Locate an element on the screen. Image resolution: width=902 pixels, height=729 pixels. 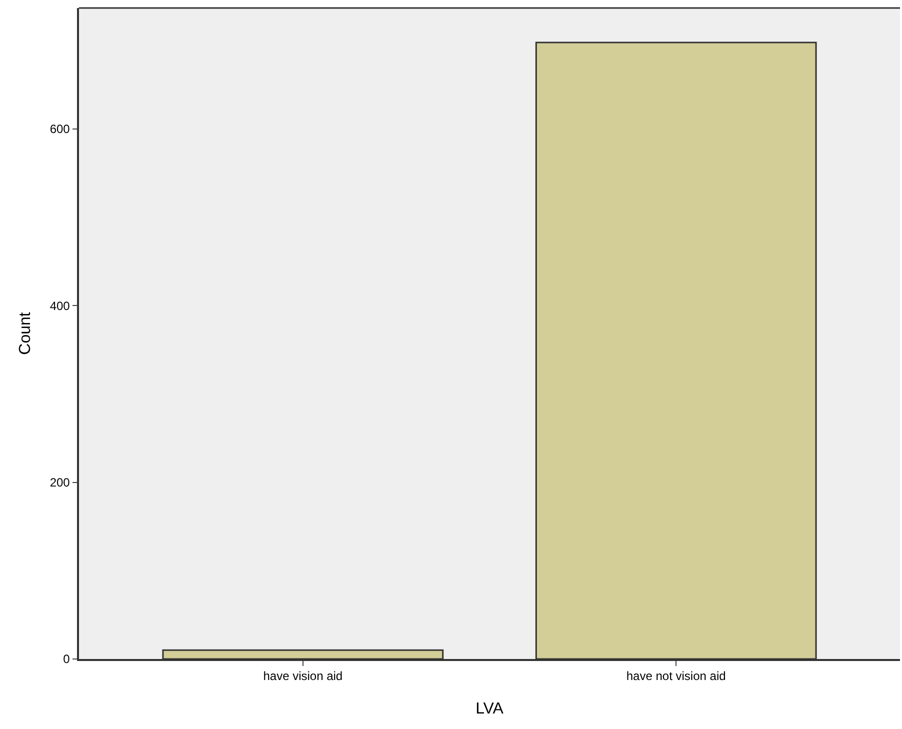
y-tick-label: 400 is located at coordinates (60, 305).